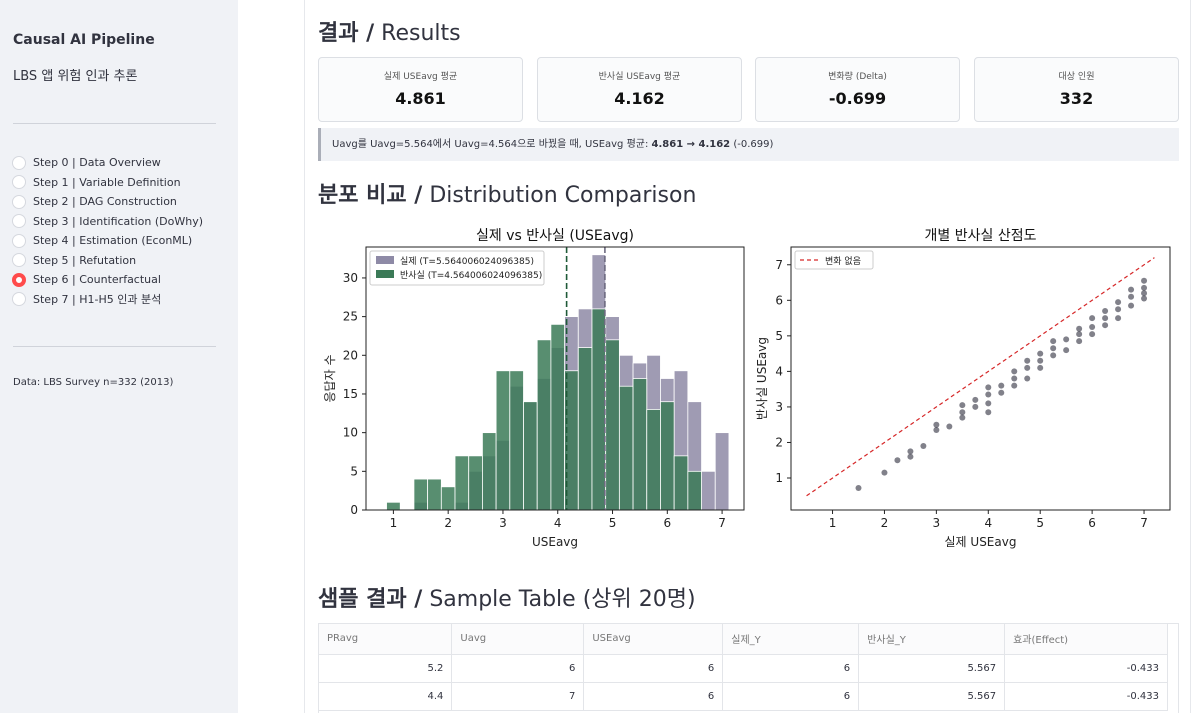 This screenshot has height=713, width=1200. What do you see at coordinates (118, 221) in the screenshot?
I see `step-label: Step 3 | Identification (DoWhy)` at bounding box center [118, 221].